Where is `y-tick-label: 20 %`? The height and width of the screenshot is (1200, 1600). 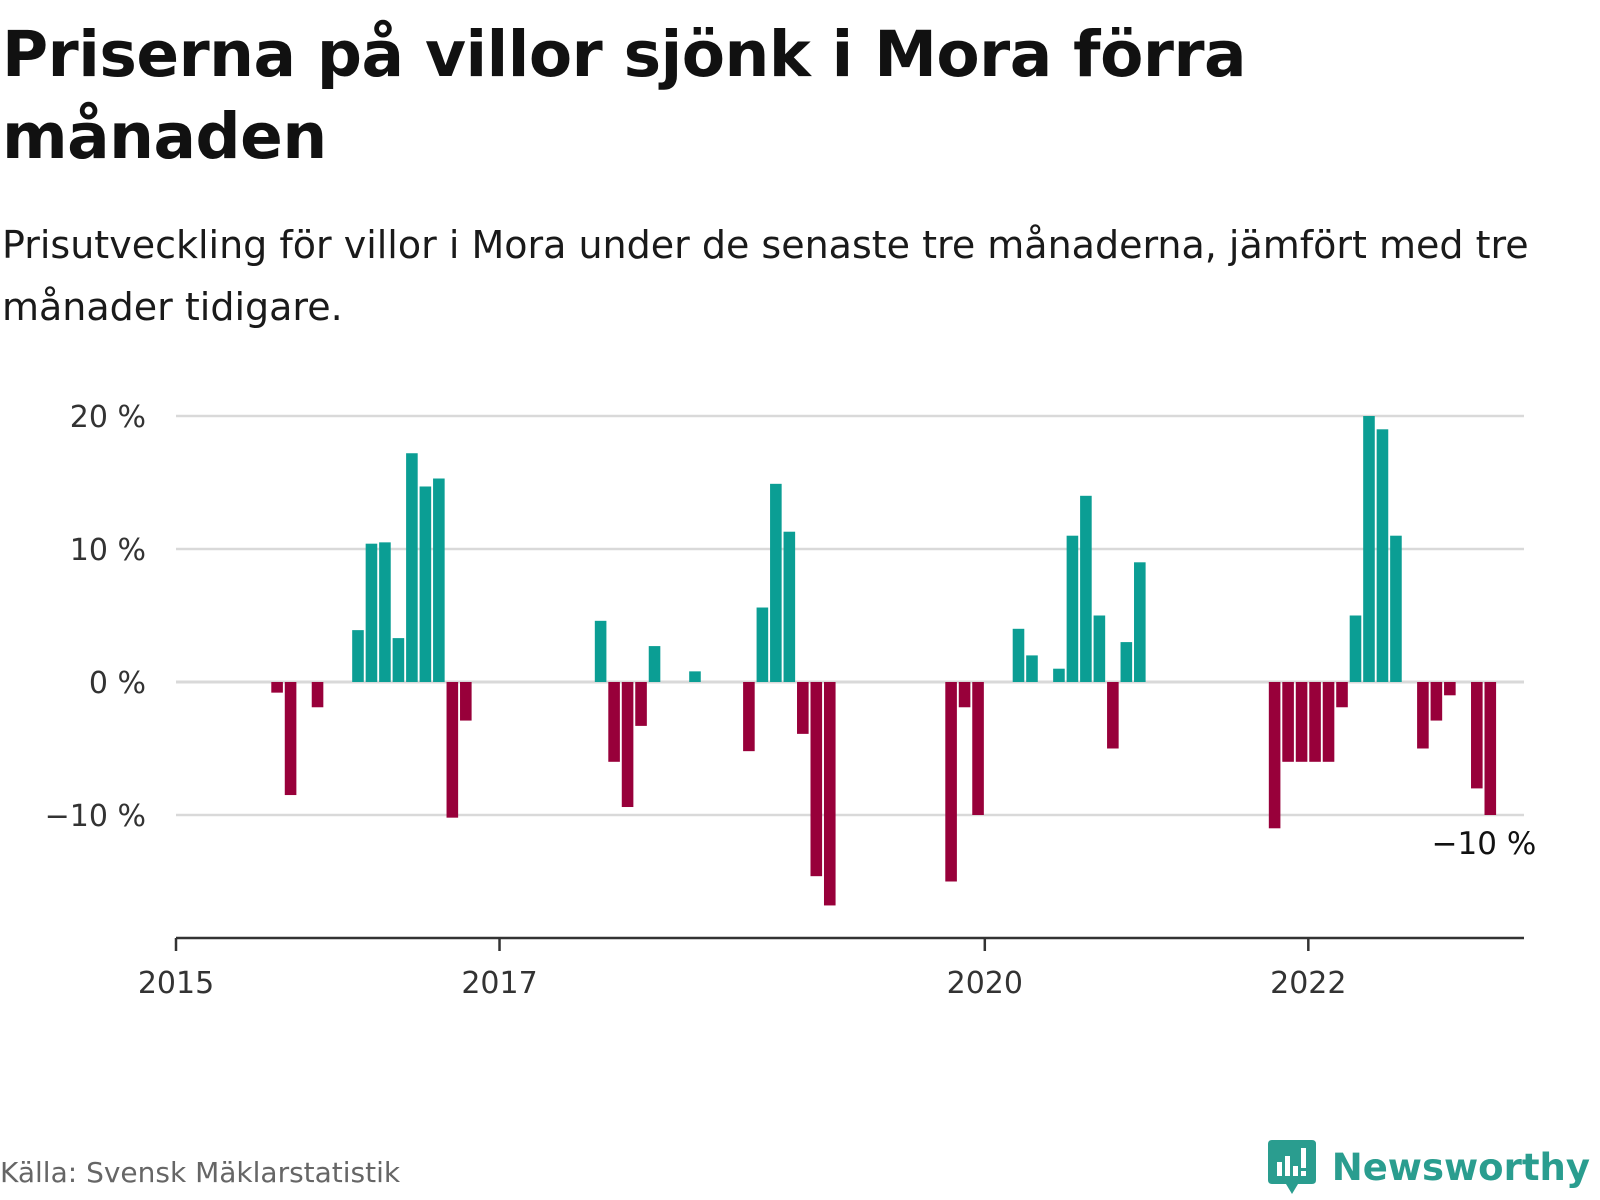
y-tick-label: 20 % is located at coordinates (108, 417).